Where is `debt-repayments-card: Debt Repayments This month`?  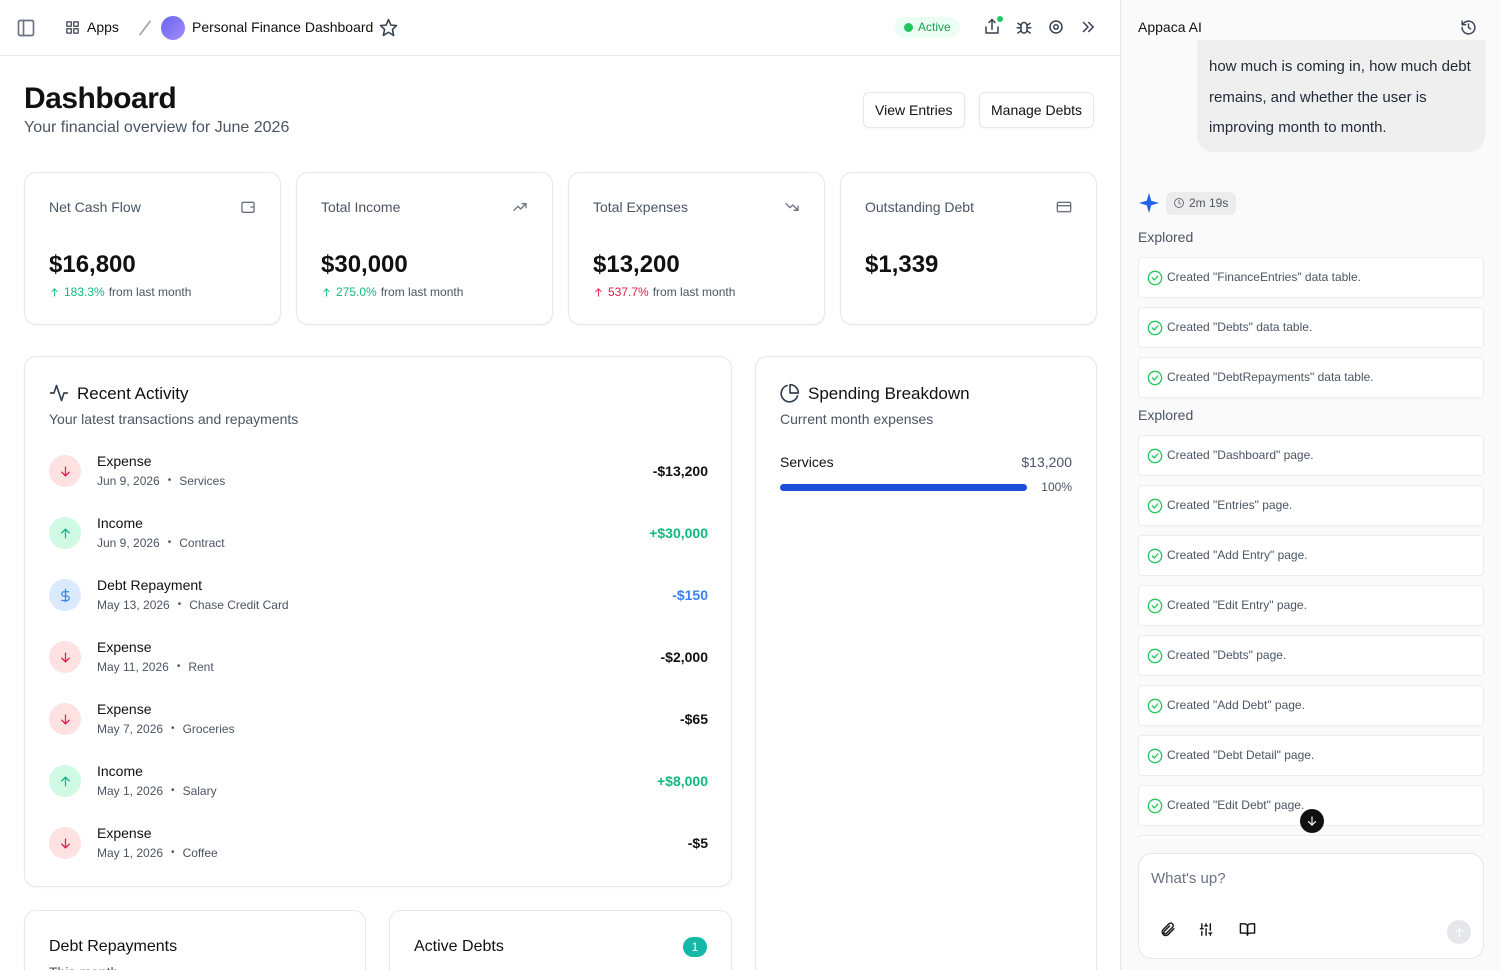
debt-repayments-card: Debt Repayments This month is located at coordinates (195, 940).